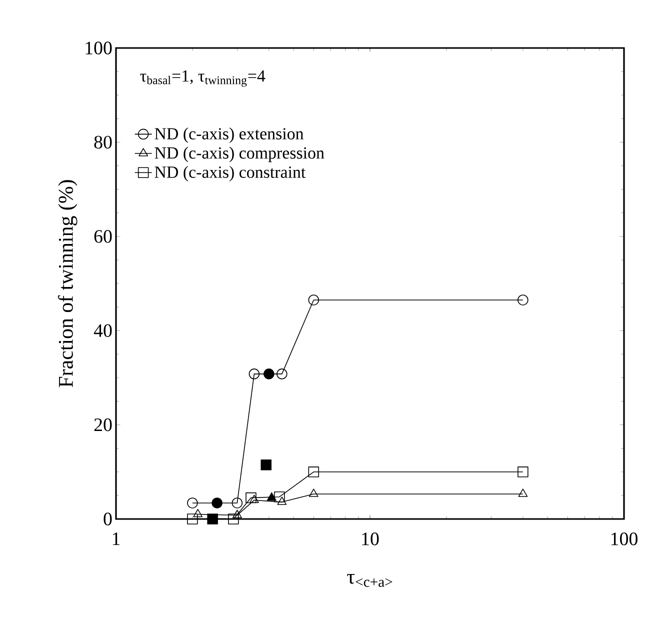 The width and height of the screenshot is (648, 641). Describe the element at coordinates (108, 519) in the screenshot. I see `y-tick-label: 0` at that location.